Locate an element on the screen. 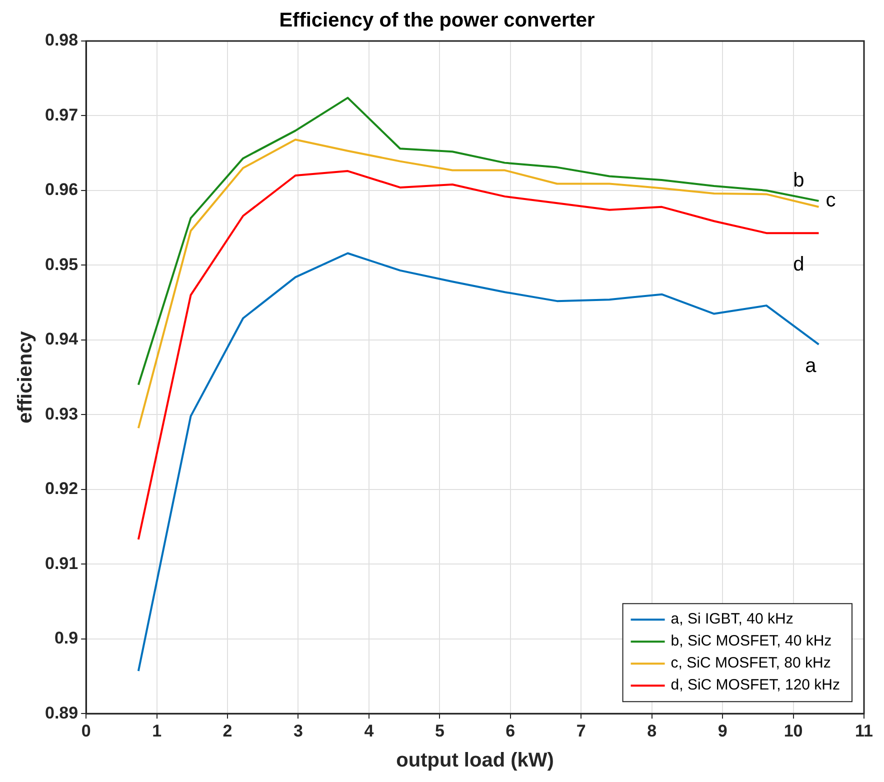 Image resolution: width=884 pixels, height=782 pixels. x-tick-label: 8 is located at coordinates (652, 730).